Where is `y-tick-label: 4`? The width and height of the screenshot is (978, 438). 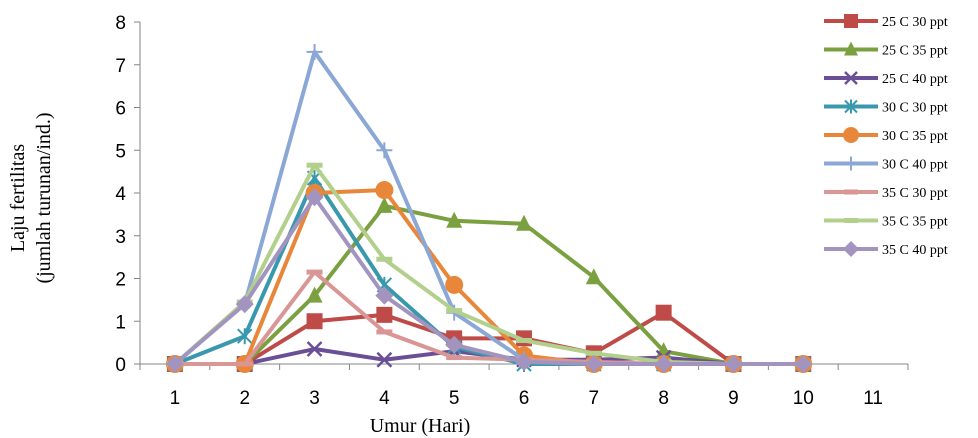
y-tick-label: 4 is located at coordinates (120, 194).